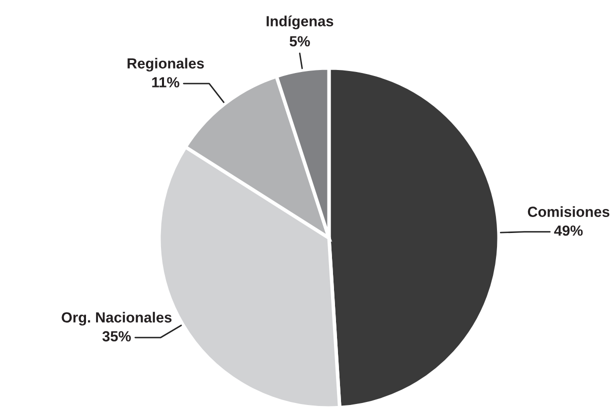 The height and width of the screenshot is (420, 616). What do you see at coordinates (569, 211) in the screenshot?
I see `slice-label: Comisiones` at bounding box center [569, 211].